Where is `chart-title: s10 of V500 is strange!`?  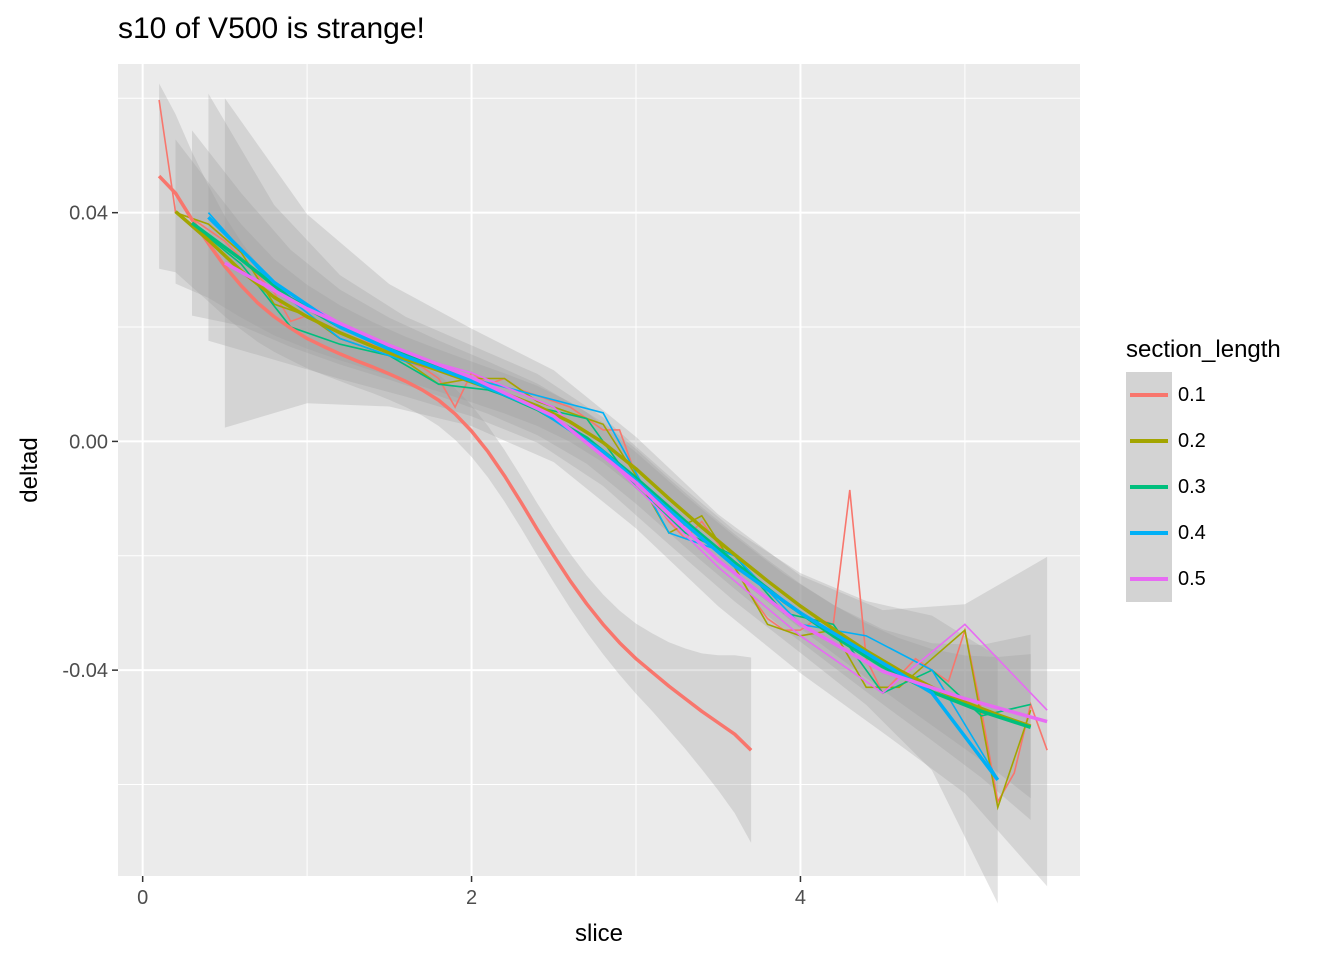 chart-title: s10 of V500 is strange! is located at coordinates (271, 28).